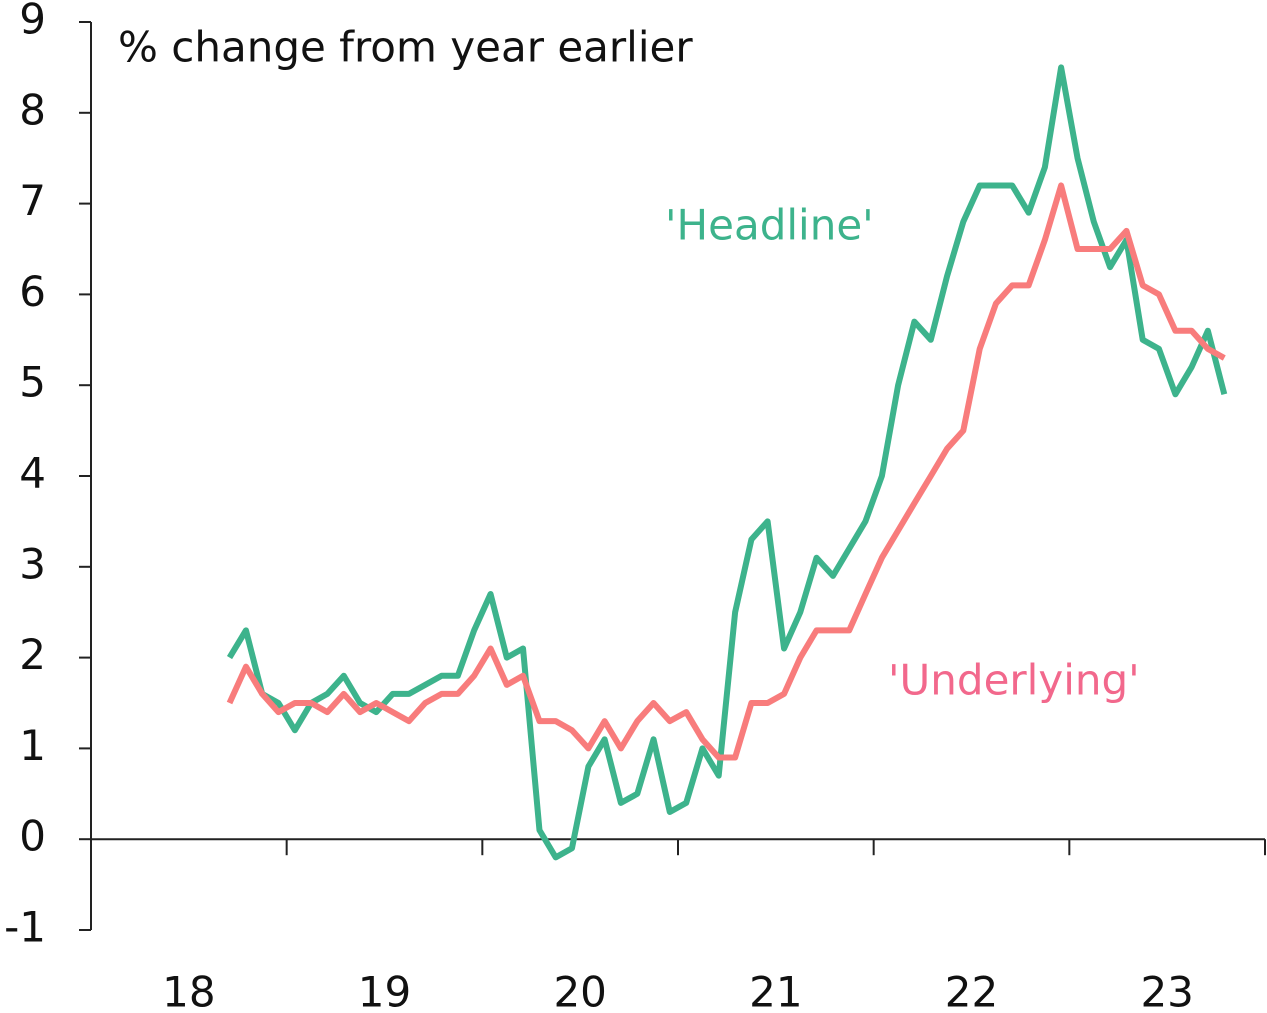 Image resolution: width=1267 pixels, height=1013 pixels. Describe the element at coordinates (32, 563) in the screenshot. I see `y-tick-label: 3` at that location.